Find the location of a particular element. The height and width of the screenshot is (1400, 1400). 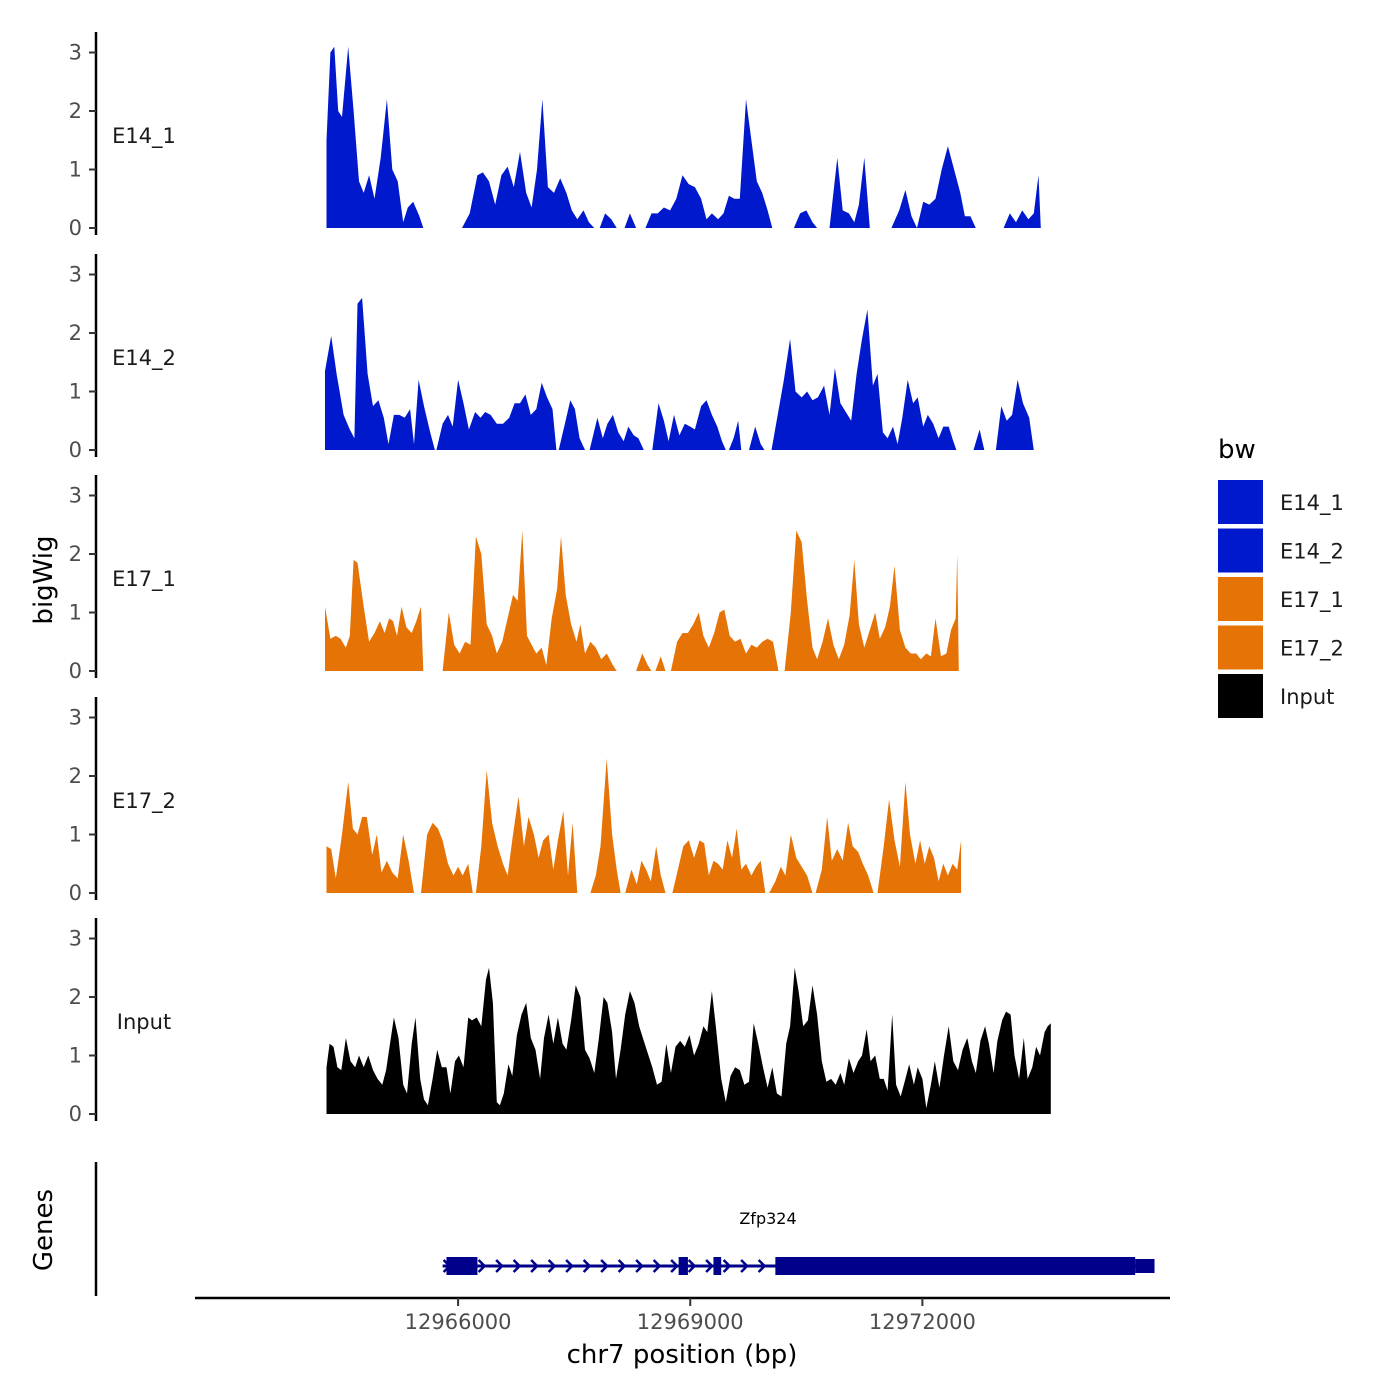

x-tick-label: 12972000 is located at coordinates (922, 1322).